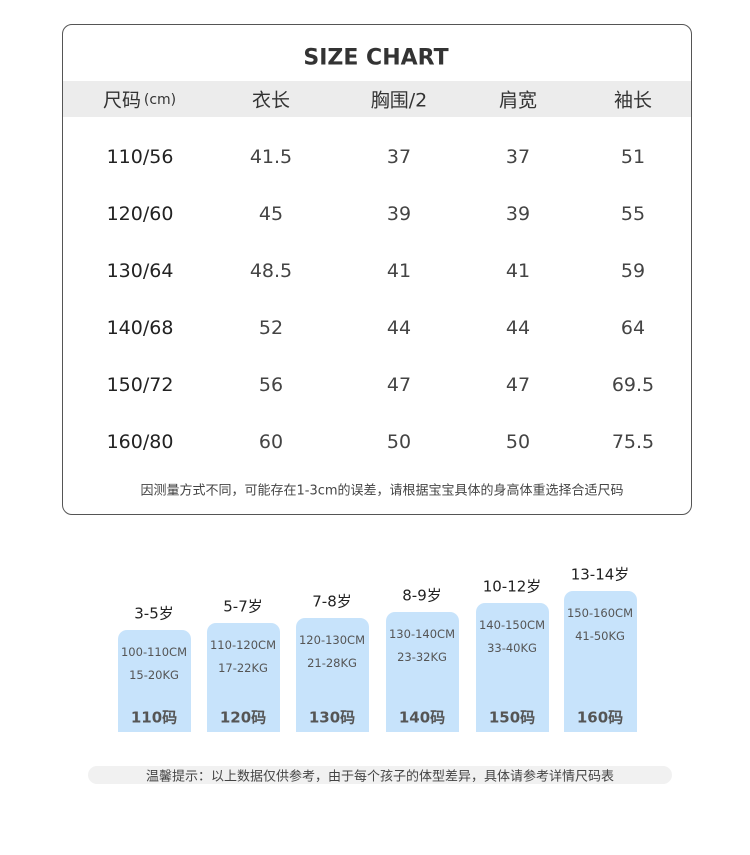  I want to click on weight-range: 15-20KG, so click(154, 675).